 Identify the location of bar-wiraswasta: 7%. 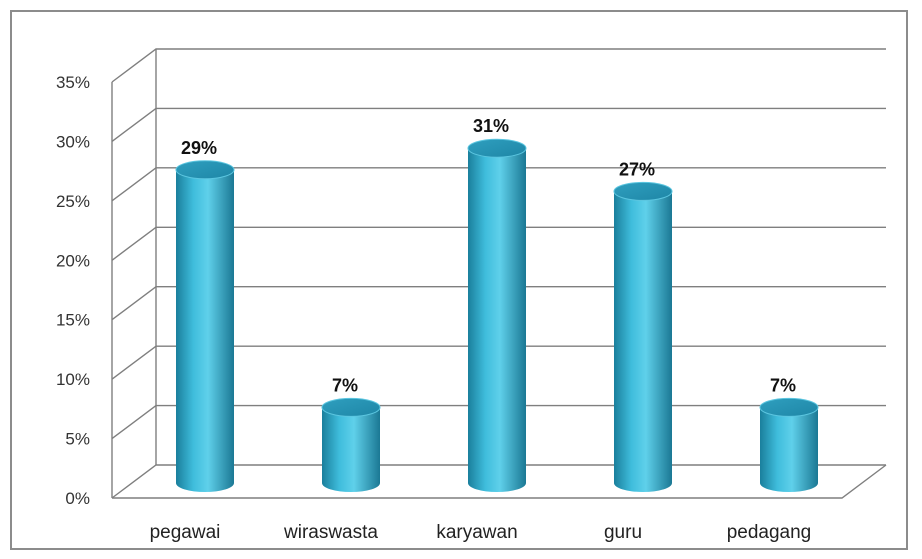
(351, 433).